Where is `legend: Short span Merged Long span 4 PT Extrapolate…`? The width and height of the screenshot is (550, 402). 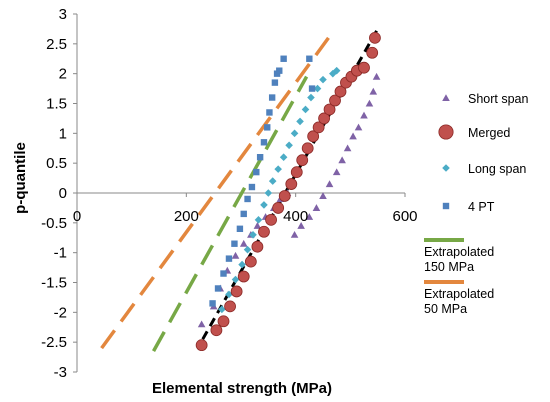 legend: Short span Merged Long span 4 PT Extrapolate… is located at coordinates (476, 204).